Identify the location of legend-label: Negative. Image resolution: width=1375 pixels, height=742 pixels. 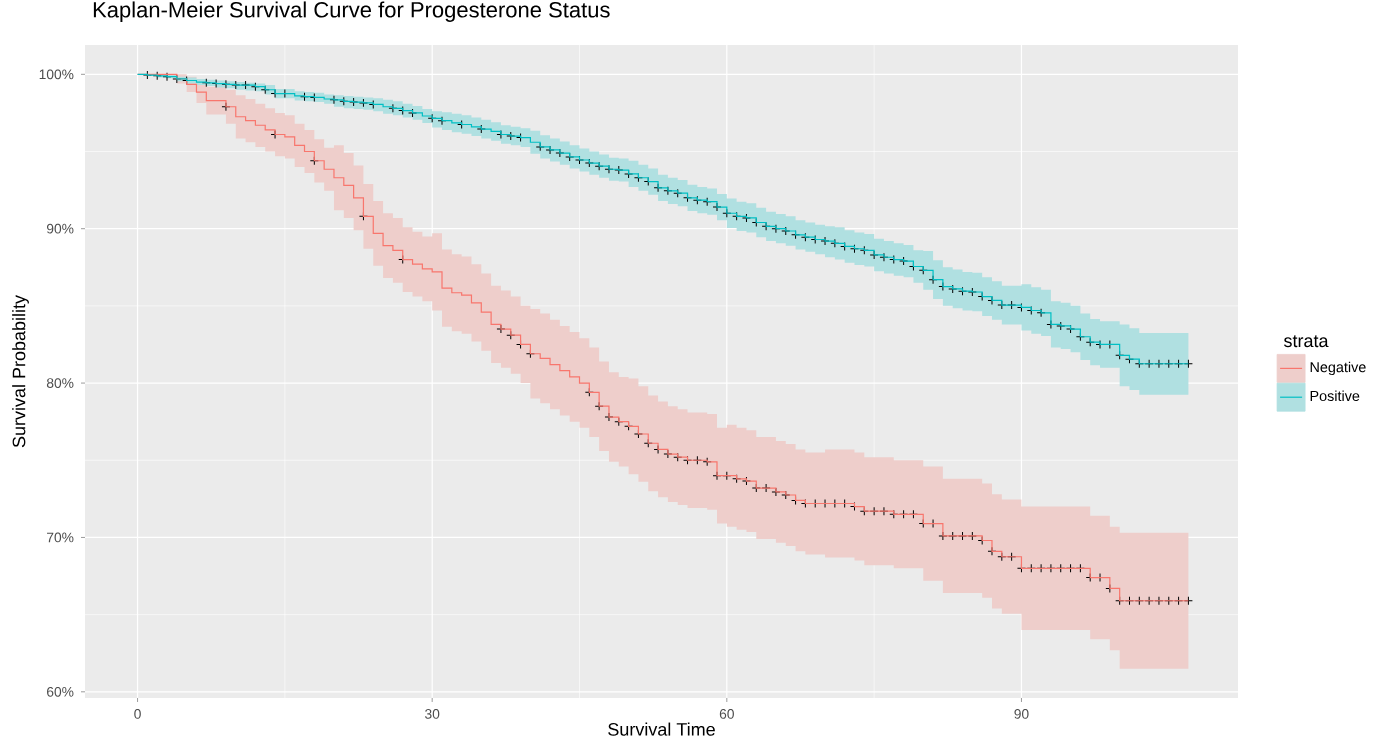
(1338, 368).